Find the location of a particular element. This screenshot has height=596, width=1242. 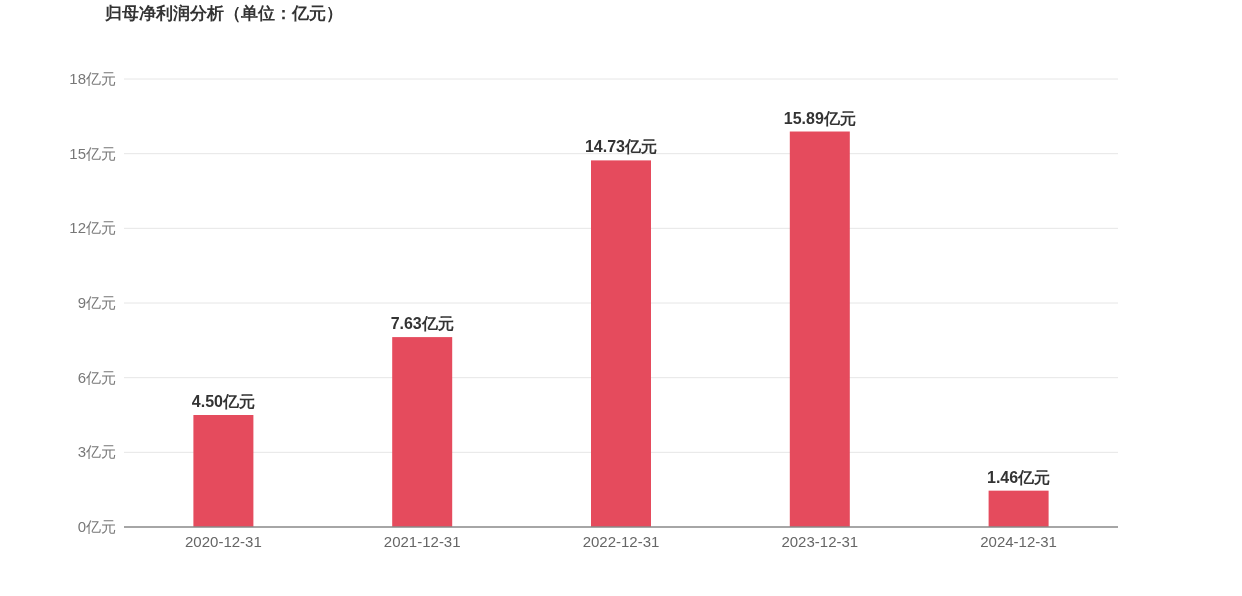

x-tick-label: 2023-12-31 is located at coordinates (820, 541).